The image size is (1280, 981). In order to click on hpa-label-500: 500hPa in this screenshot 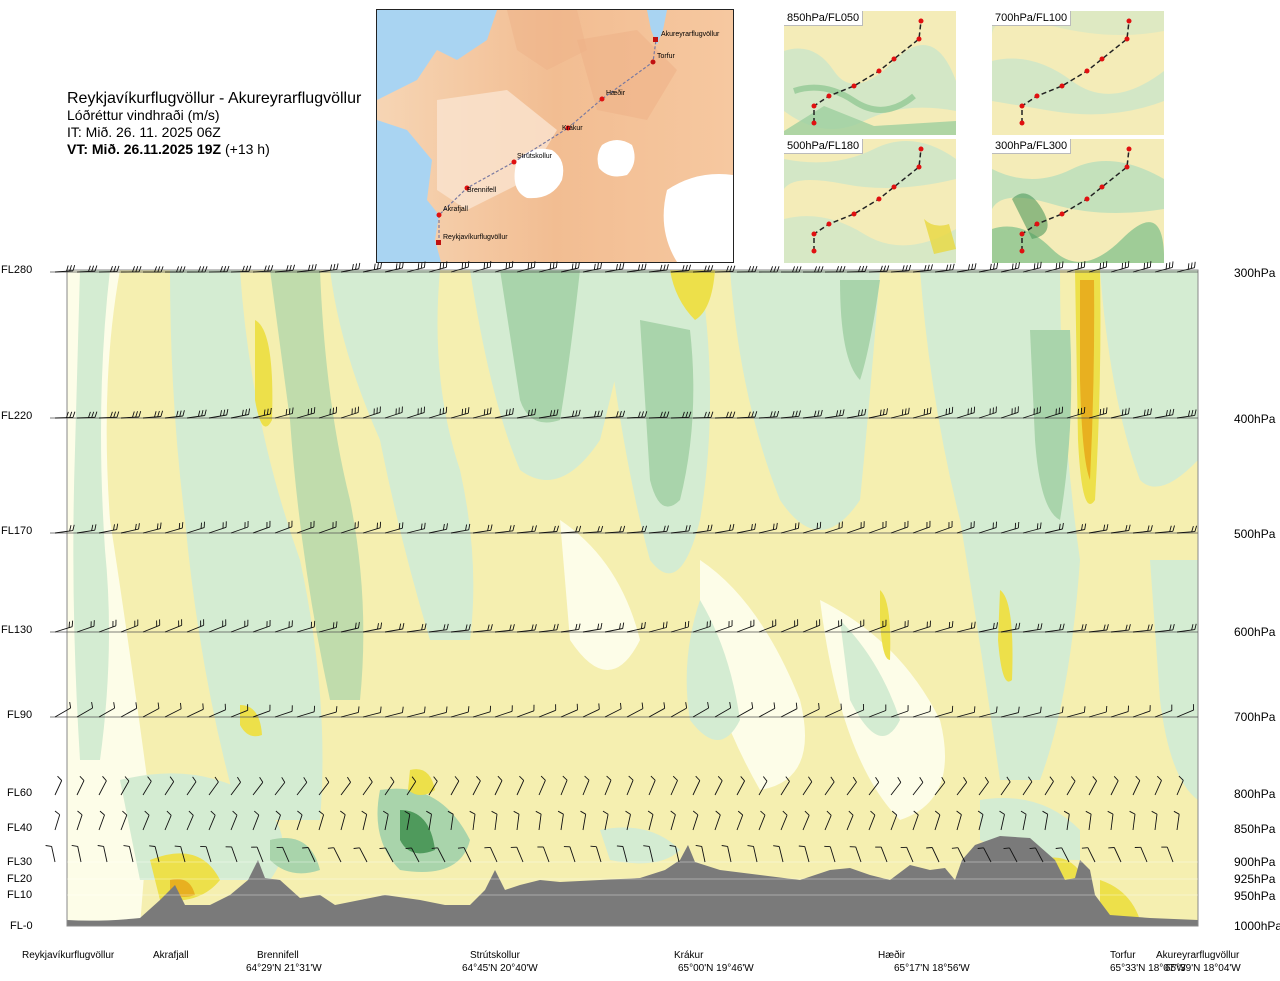, I will do `click(1255, 534)`.